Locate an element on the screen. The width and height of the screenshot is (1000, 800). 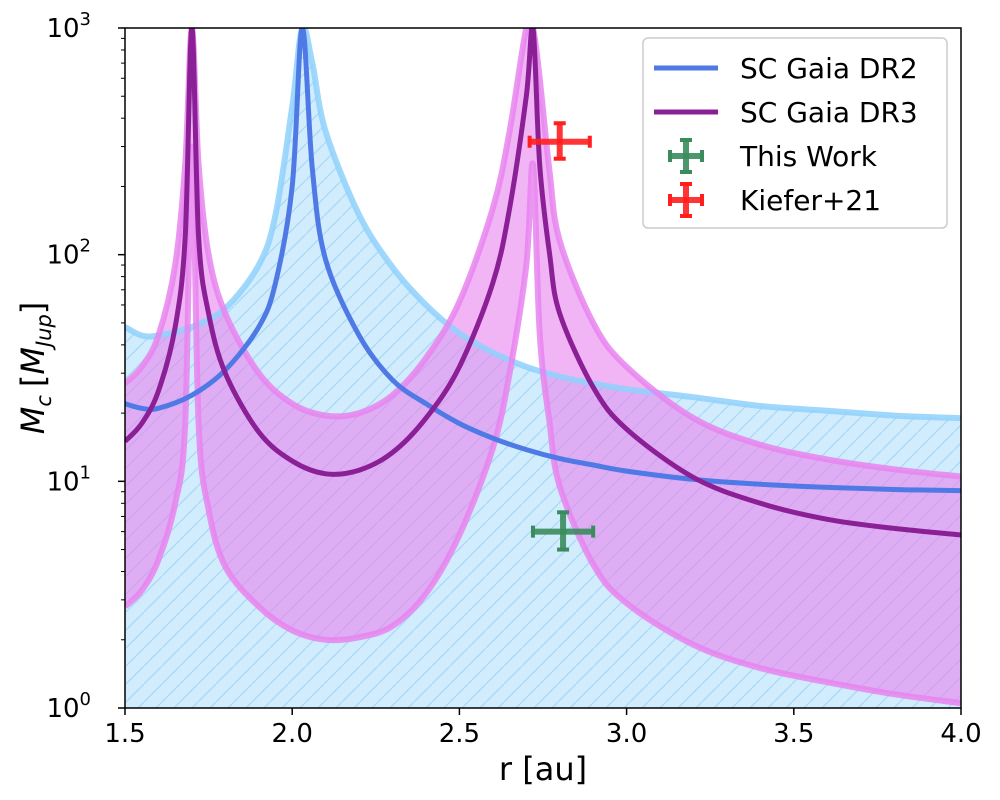
x-tick-label: 1.5 is located at coordinates (124, 734).